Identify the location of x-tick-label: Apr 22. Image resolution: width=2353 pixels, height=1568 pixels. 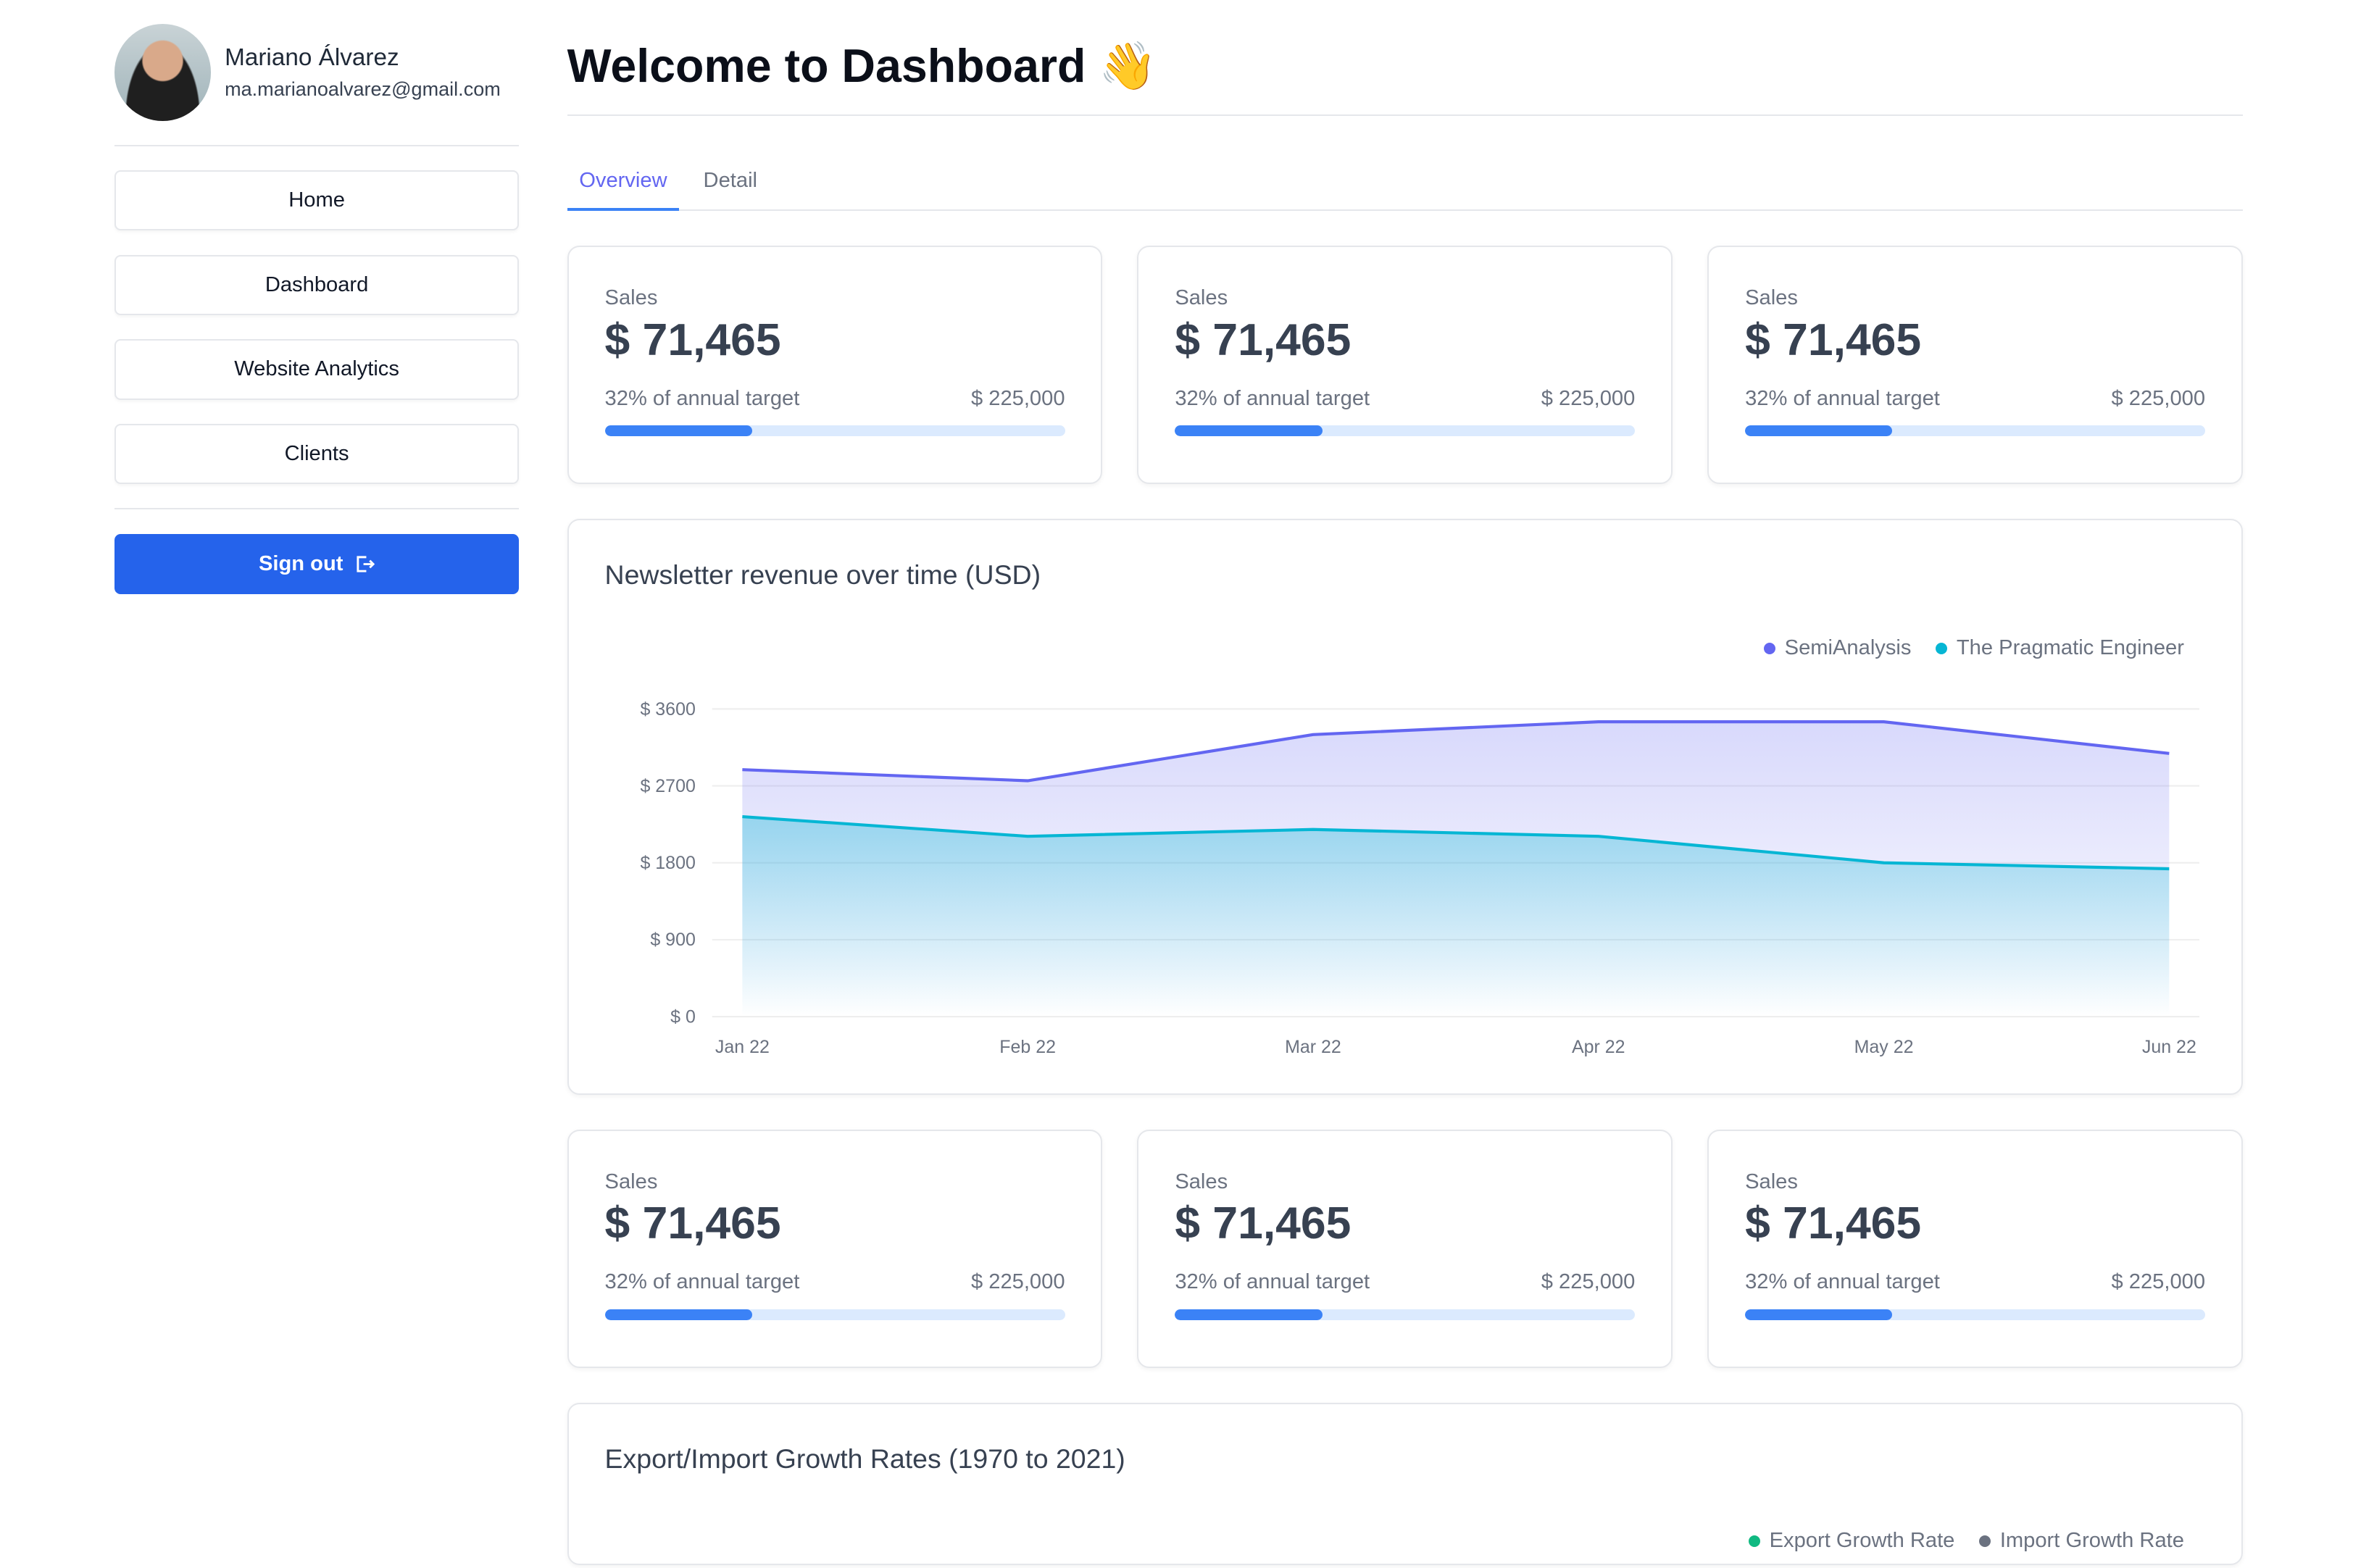
(1599, 1047).